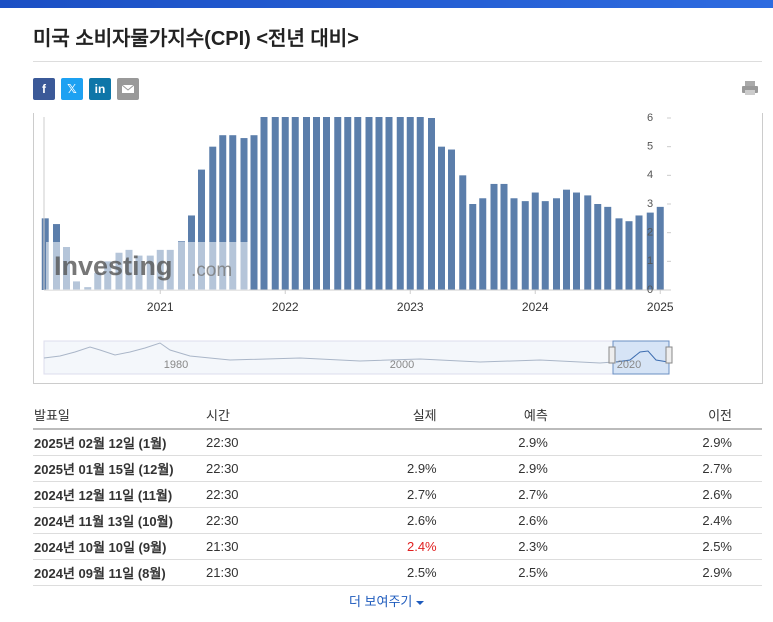  I want to click on y-tick-label: 1, so click(650, 261).